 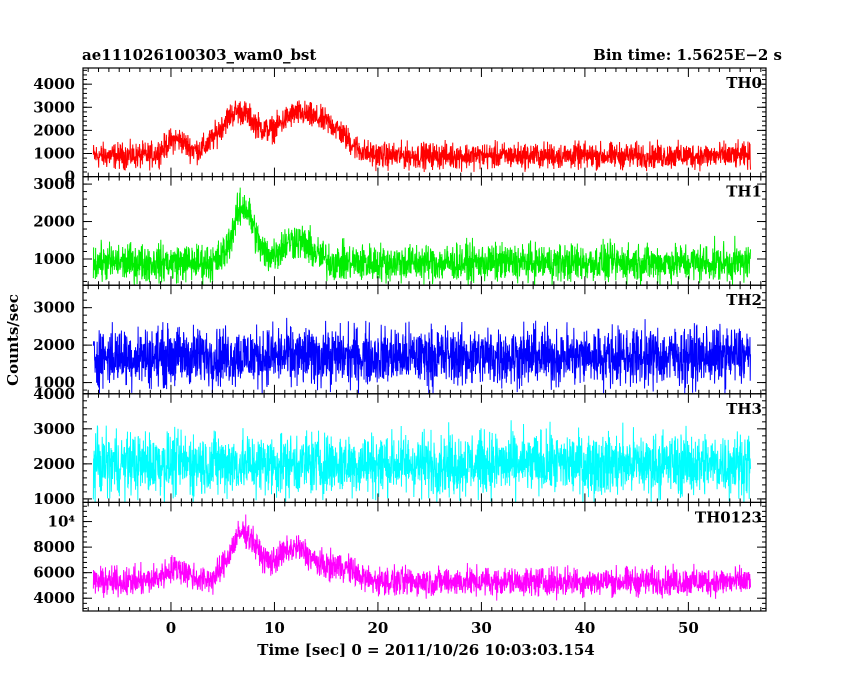 What do you see at coordinates (13, 340) in the screenshot?
I see `y-axis-label: Counts/sec` at bounding box center [13, 340].